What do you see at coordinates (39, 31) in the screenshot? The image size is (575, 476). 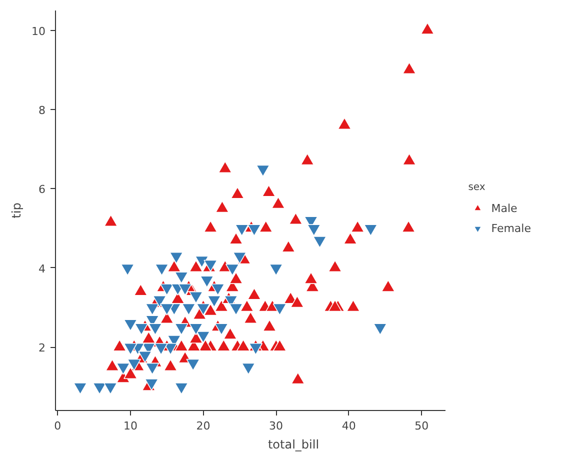 I see `y-tick-label: 10` at bounding box center [39, 31].